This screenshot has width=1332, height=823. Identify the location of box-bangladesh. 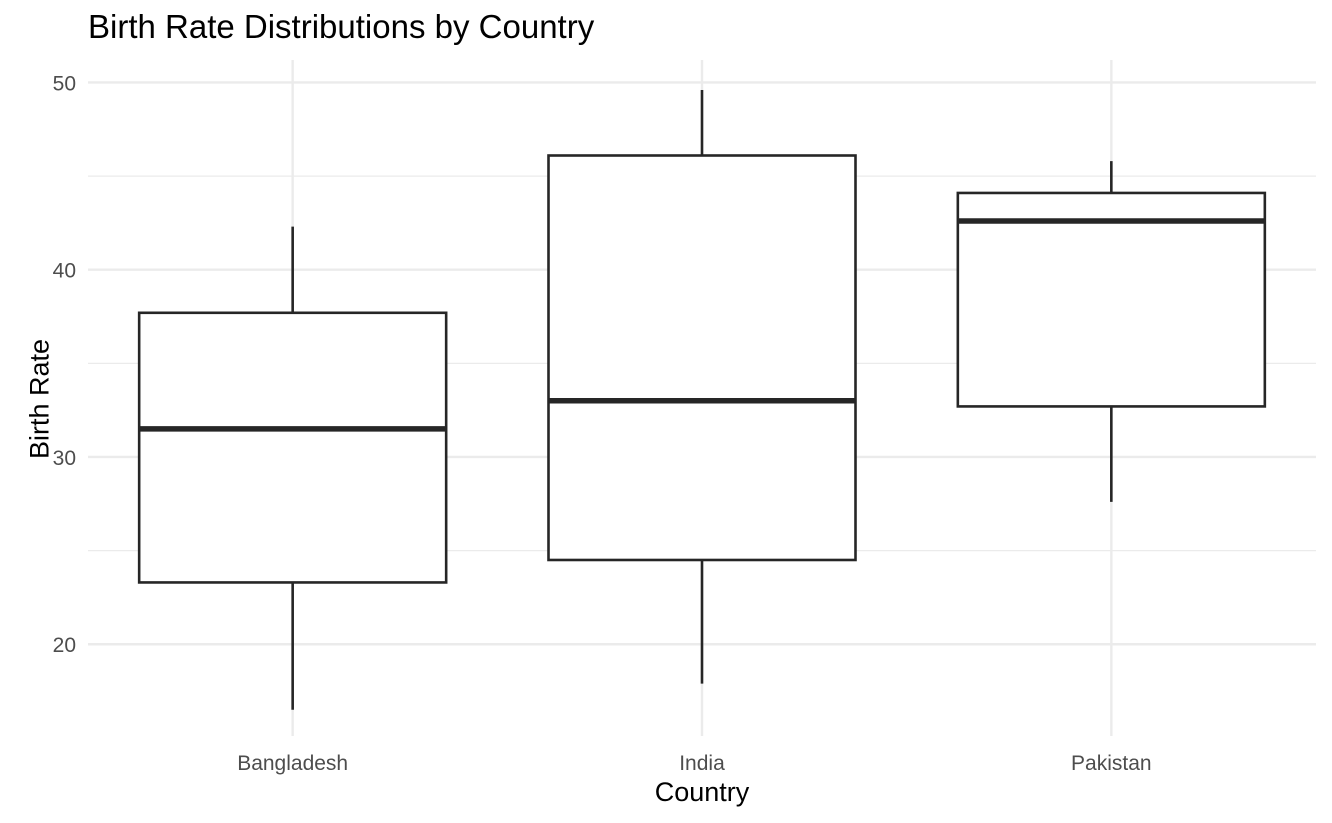
(292, 468).